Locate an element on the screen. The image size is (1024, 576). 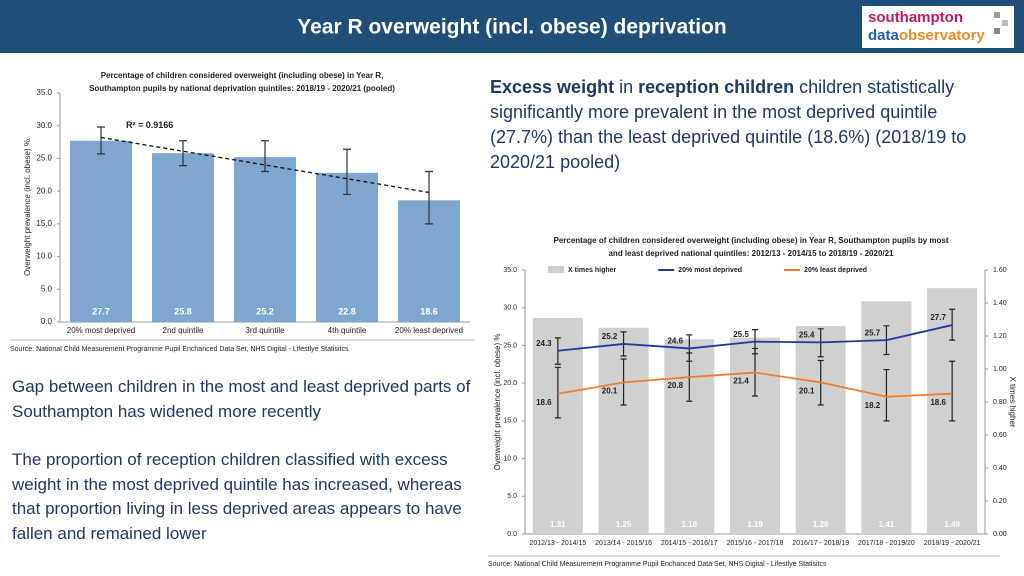
y2-tick-label: 1.00 is located at coordinates (1000, 369).